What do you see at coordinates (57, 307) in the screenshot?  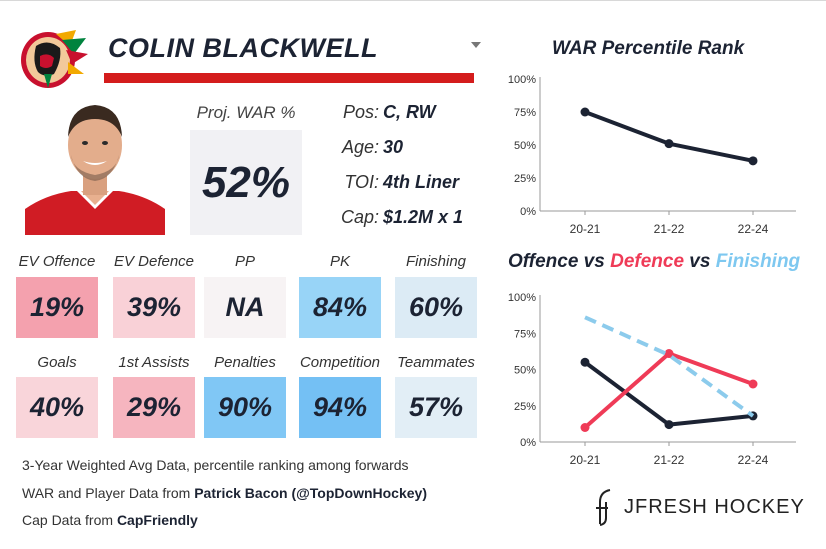 I see `stat-box-ev-offence: 19%` at bounding box center [57, 307].